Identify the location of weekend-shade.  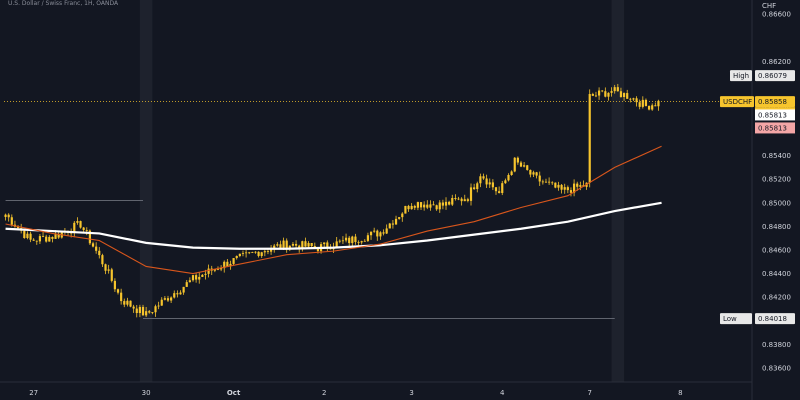
(146, 191).